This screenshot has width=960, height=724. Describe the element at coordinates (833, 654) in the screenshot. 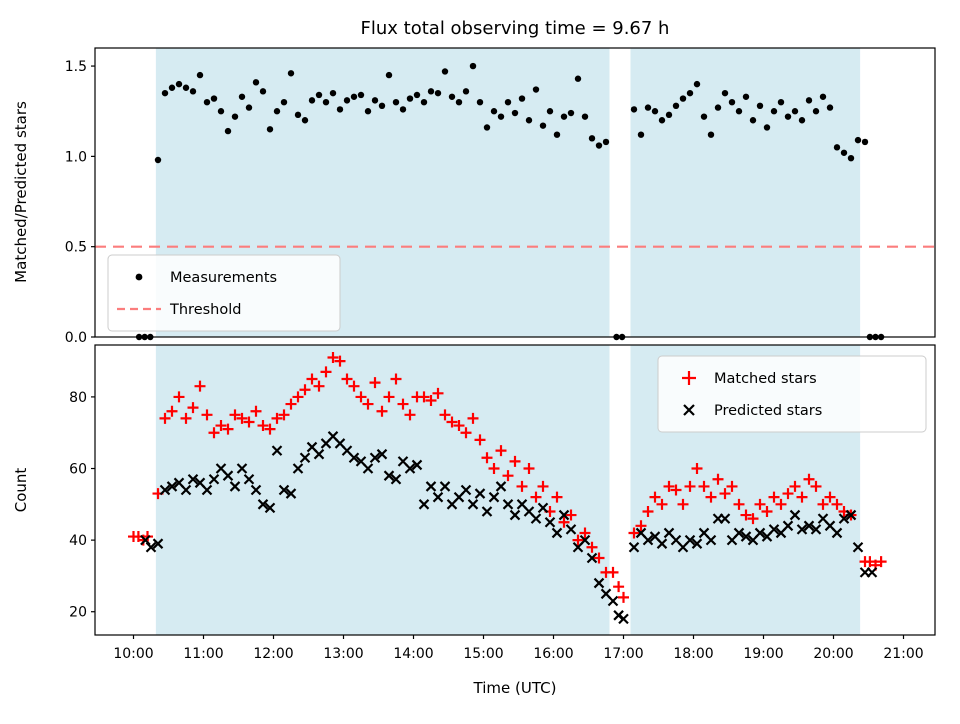

I see `svg-text: 20:00` at that location.